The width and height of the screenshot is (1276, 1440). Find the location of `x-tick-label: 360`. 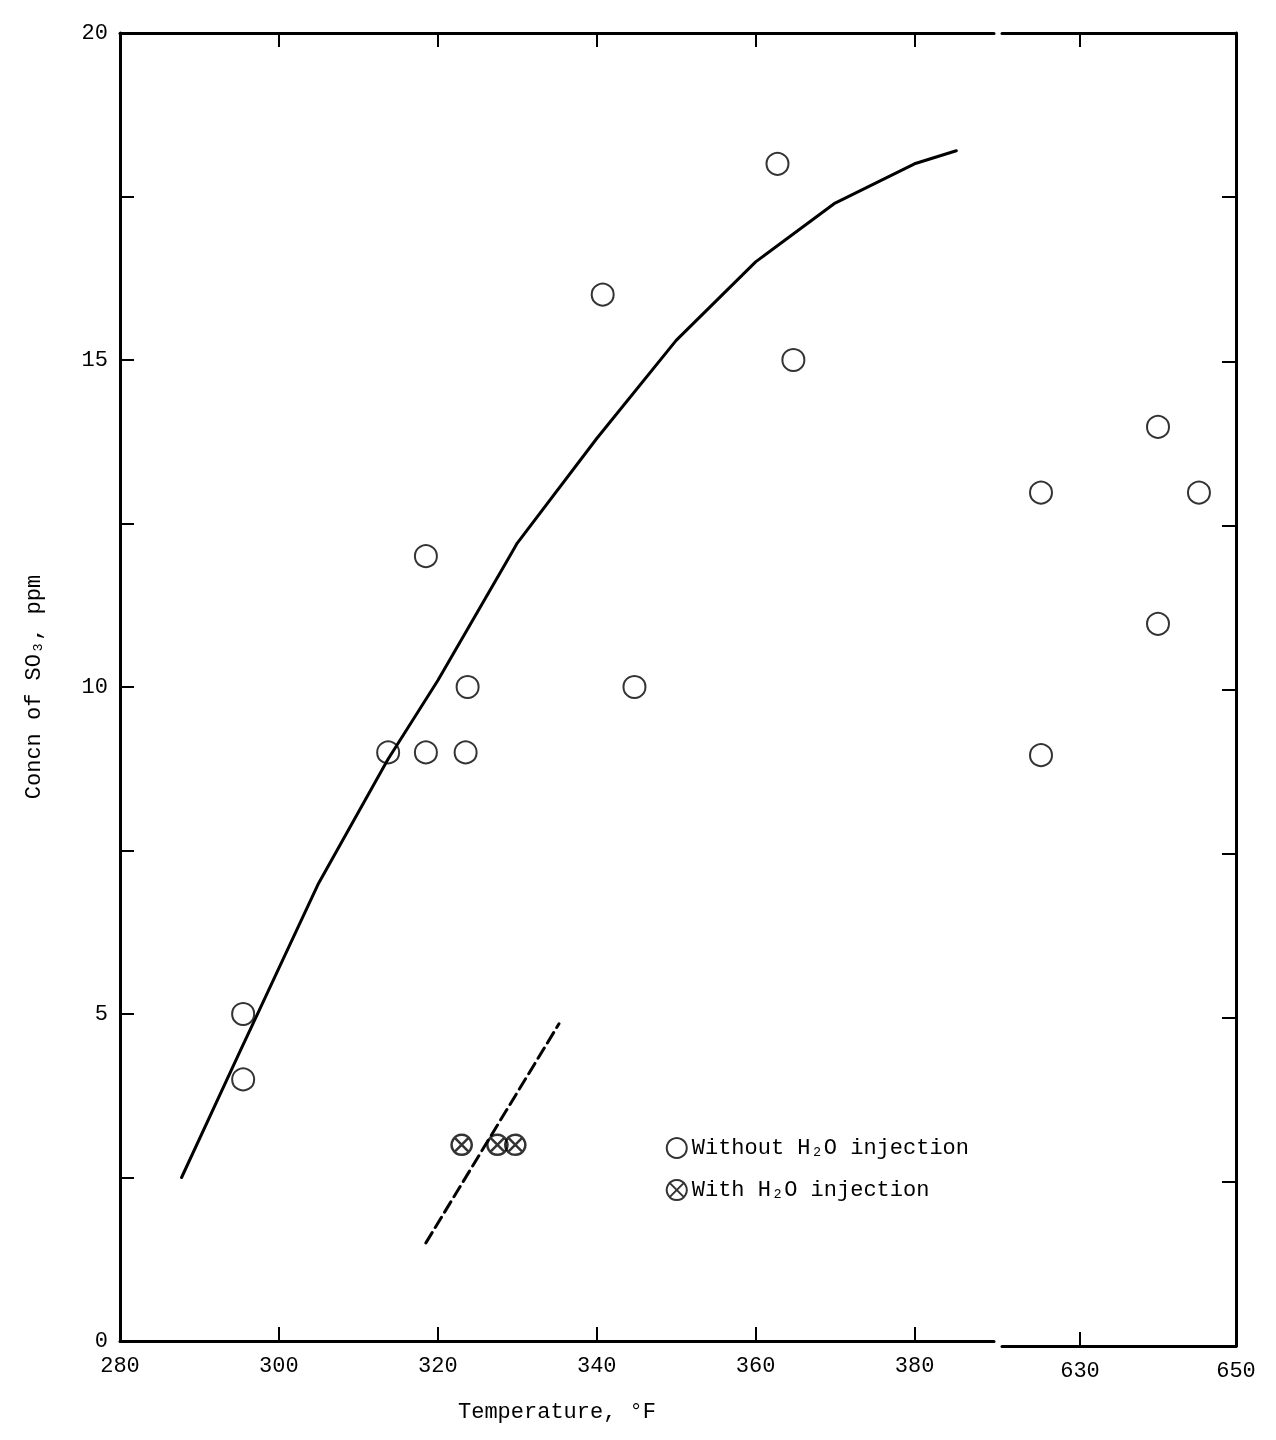

x-tick-label: 360 is located at coordinates (755, 1366).